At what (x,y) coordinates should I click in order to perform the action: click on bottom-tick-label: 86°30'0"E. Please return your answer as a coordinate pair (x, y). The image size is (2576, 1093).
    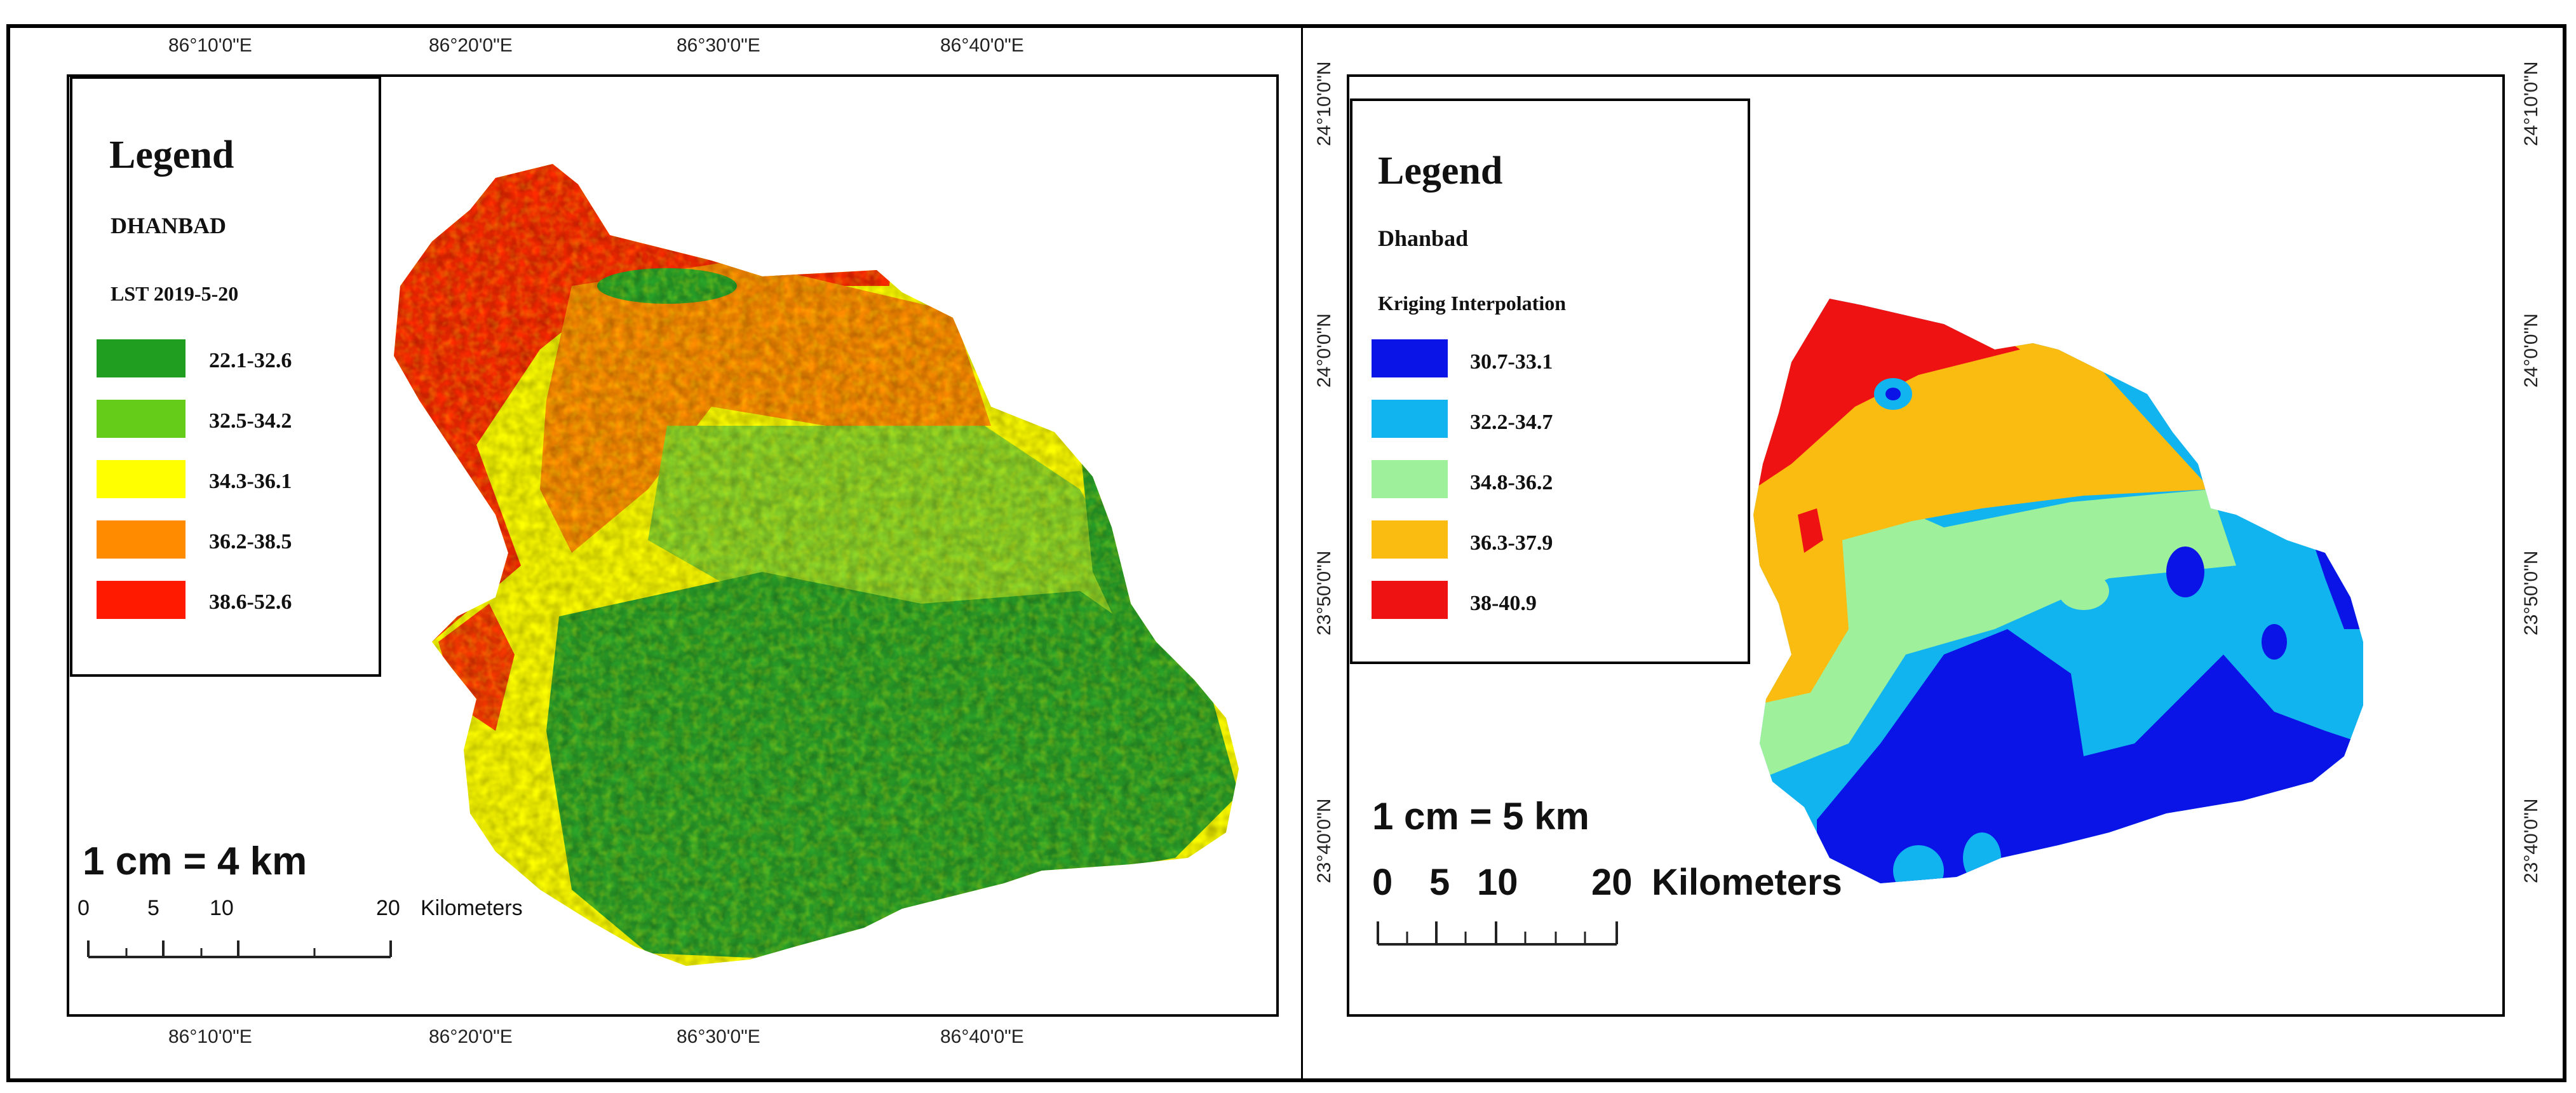
    Looking at the image, I should click on (718, 1036).